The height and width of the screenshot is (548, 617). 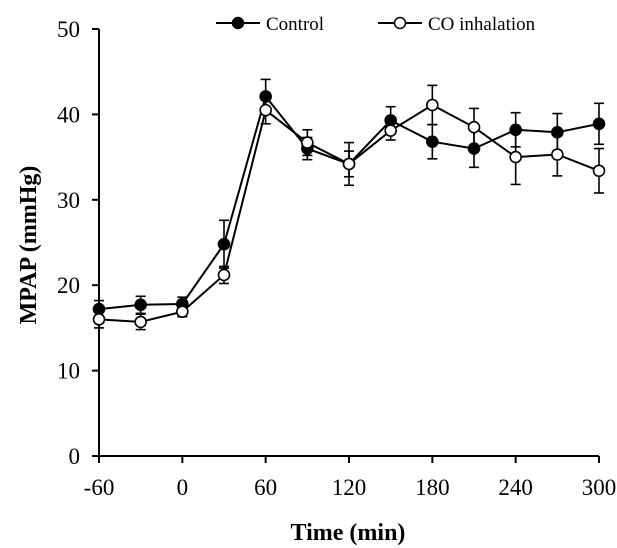 I want to click on y-tick-label: 0, so click(x=75, y=456).